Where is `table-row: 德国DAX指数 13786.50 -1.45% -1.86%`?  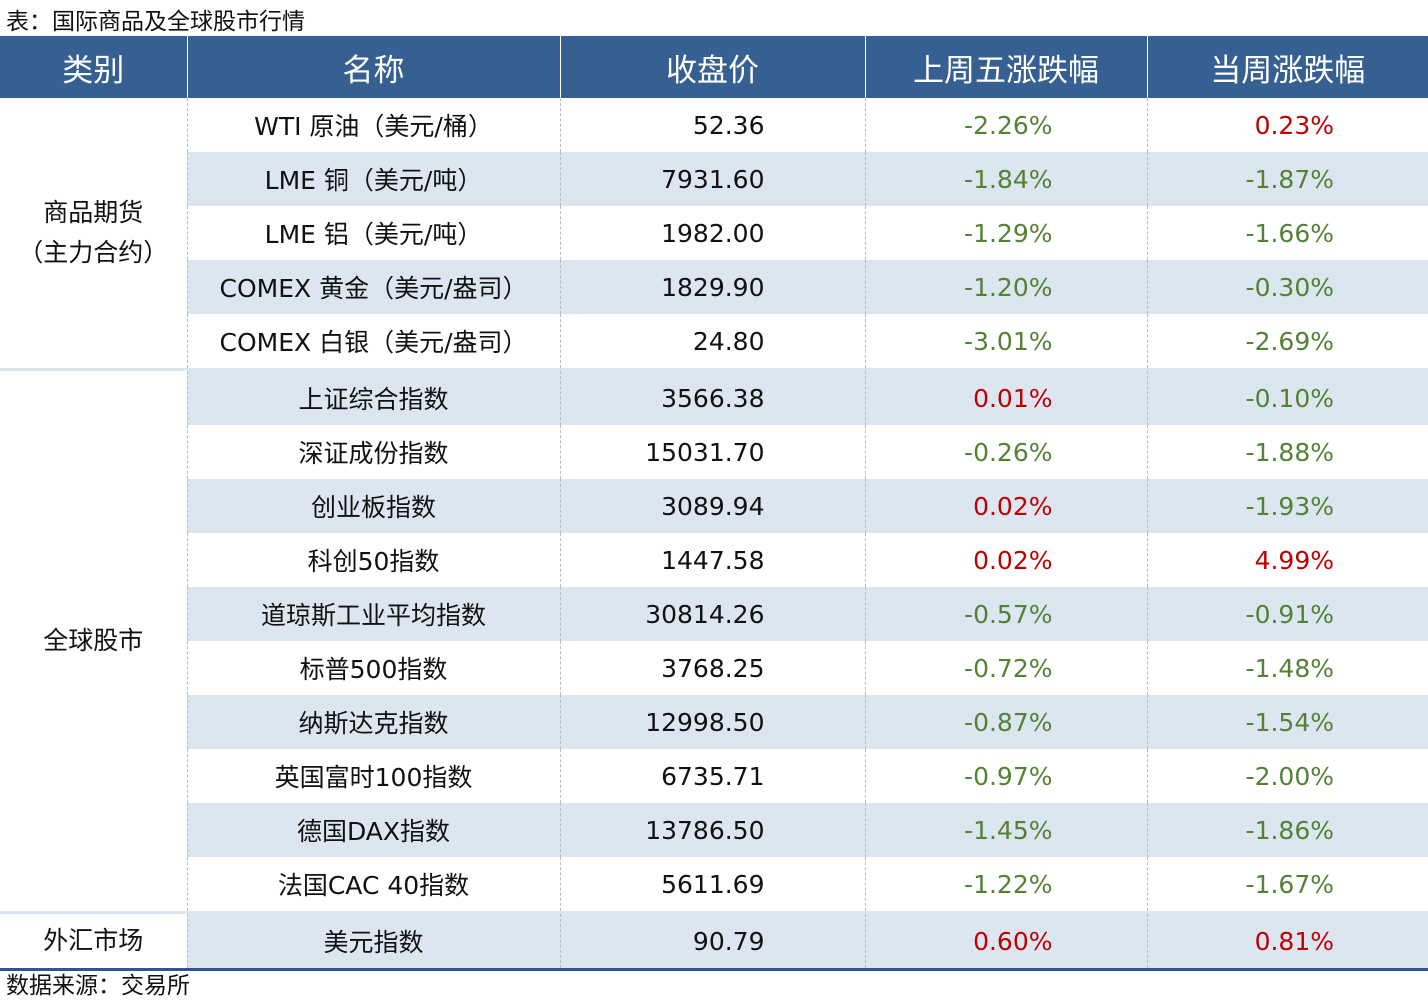 table-row: 德国DAX指数 13786.50 -1.45% -1.86% is located at coordinates (714, 830).